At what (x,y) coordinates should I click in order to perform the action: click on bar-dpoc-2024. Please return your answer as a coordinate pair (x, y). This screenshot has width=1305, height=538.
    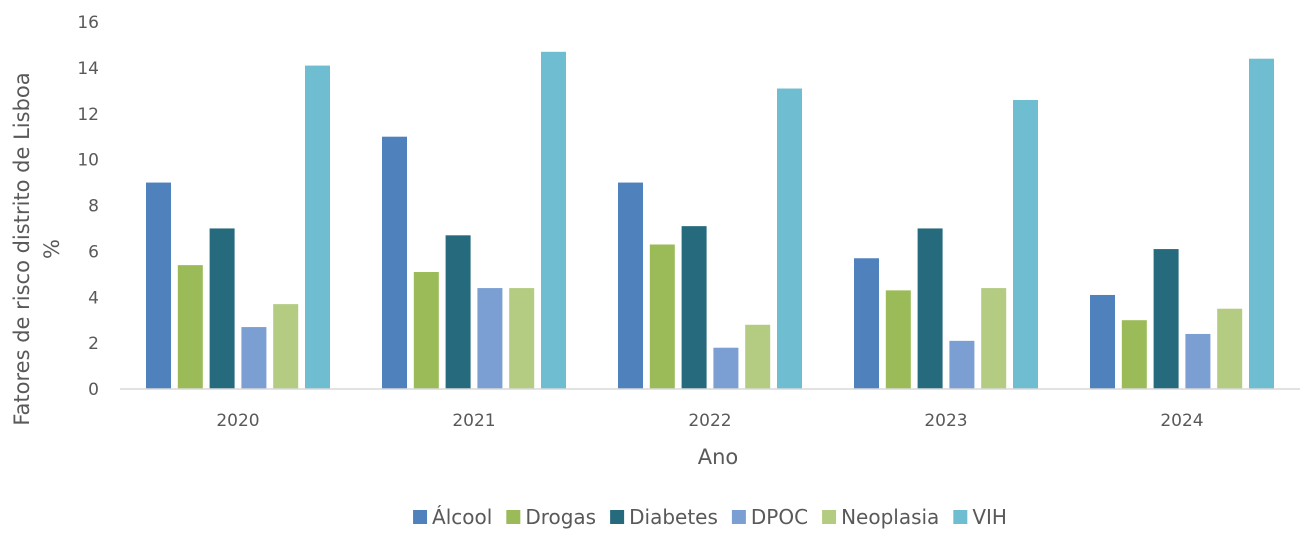
    Looking at the image, I should click on (1198, 361).